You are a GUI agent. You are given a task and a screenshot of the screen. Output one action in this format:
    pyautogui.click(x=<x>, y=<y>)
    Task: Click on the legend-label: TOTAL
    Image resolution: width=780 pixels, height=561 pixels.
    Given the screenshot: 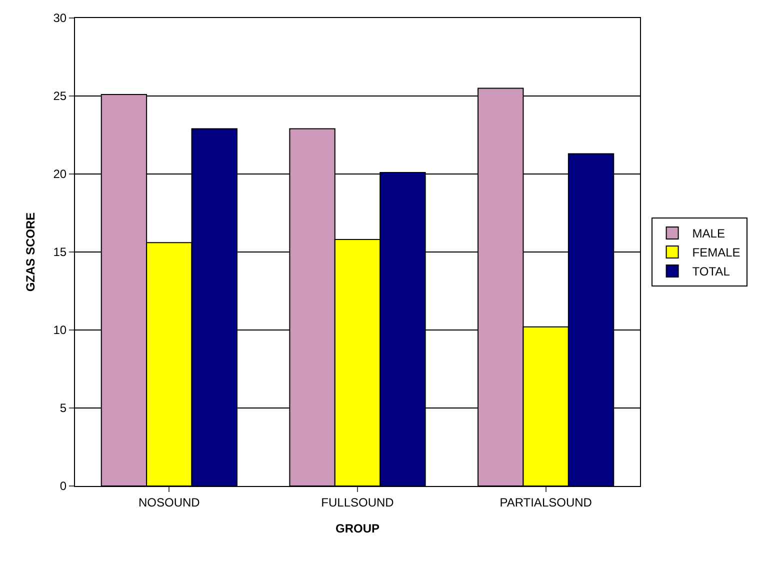 What is the action you would take?
    pyautogui.click(x=711, y=271)
    